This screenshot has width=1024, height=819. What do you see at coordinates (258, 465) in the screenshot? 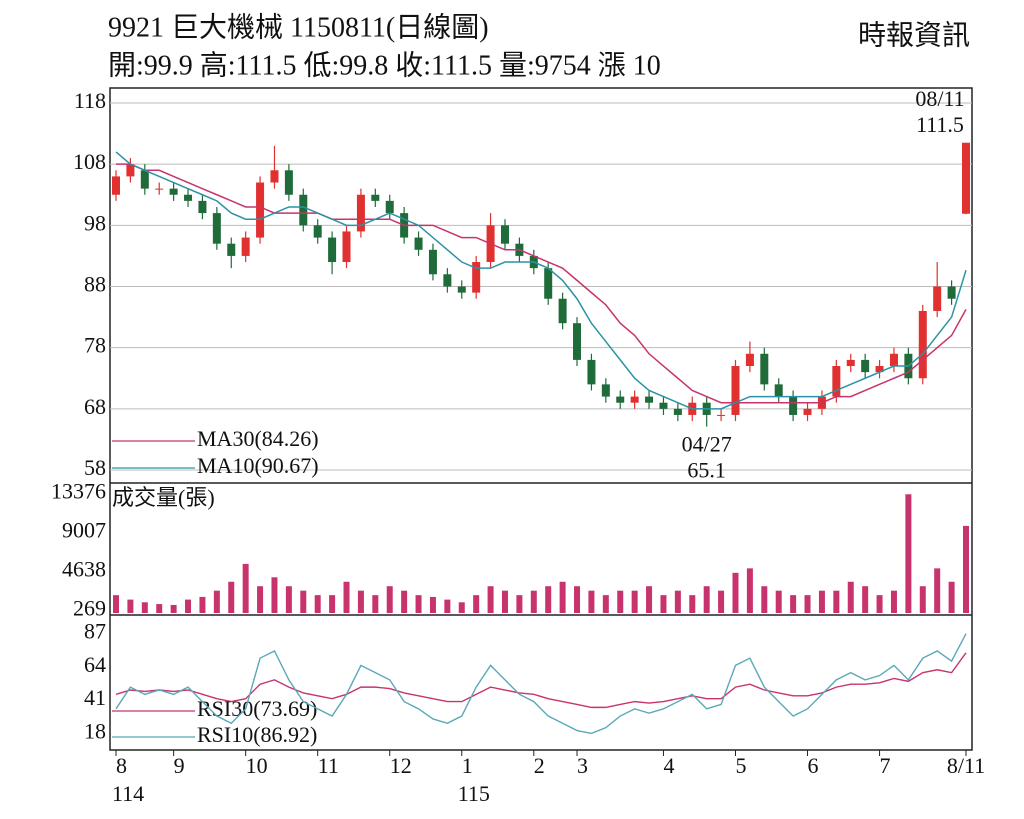
I see `legend-label: MA10(90.67)` at bounding box center [258, 465].